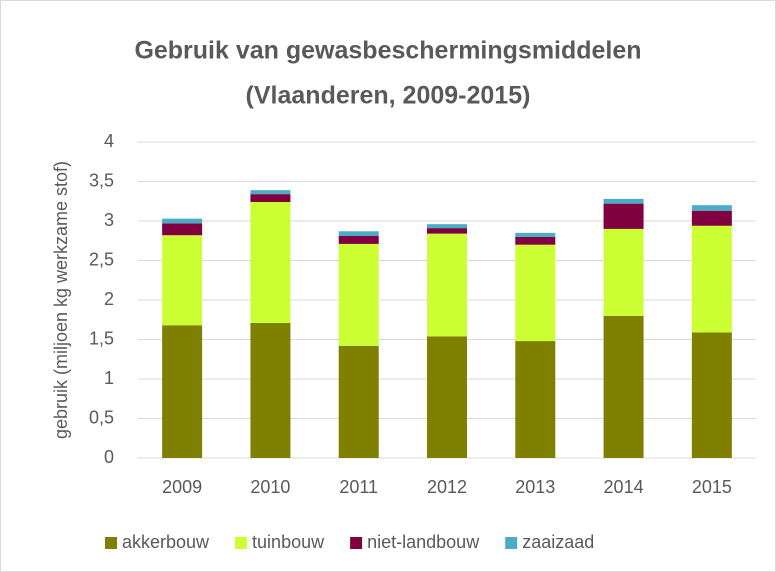 Image resolution: width=776 pixels, height=572 pixels. I want to click on y-tick-label: 0,5, so click(101, 417).